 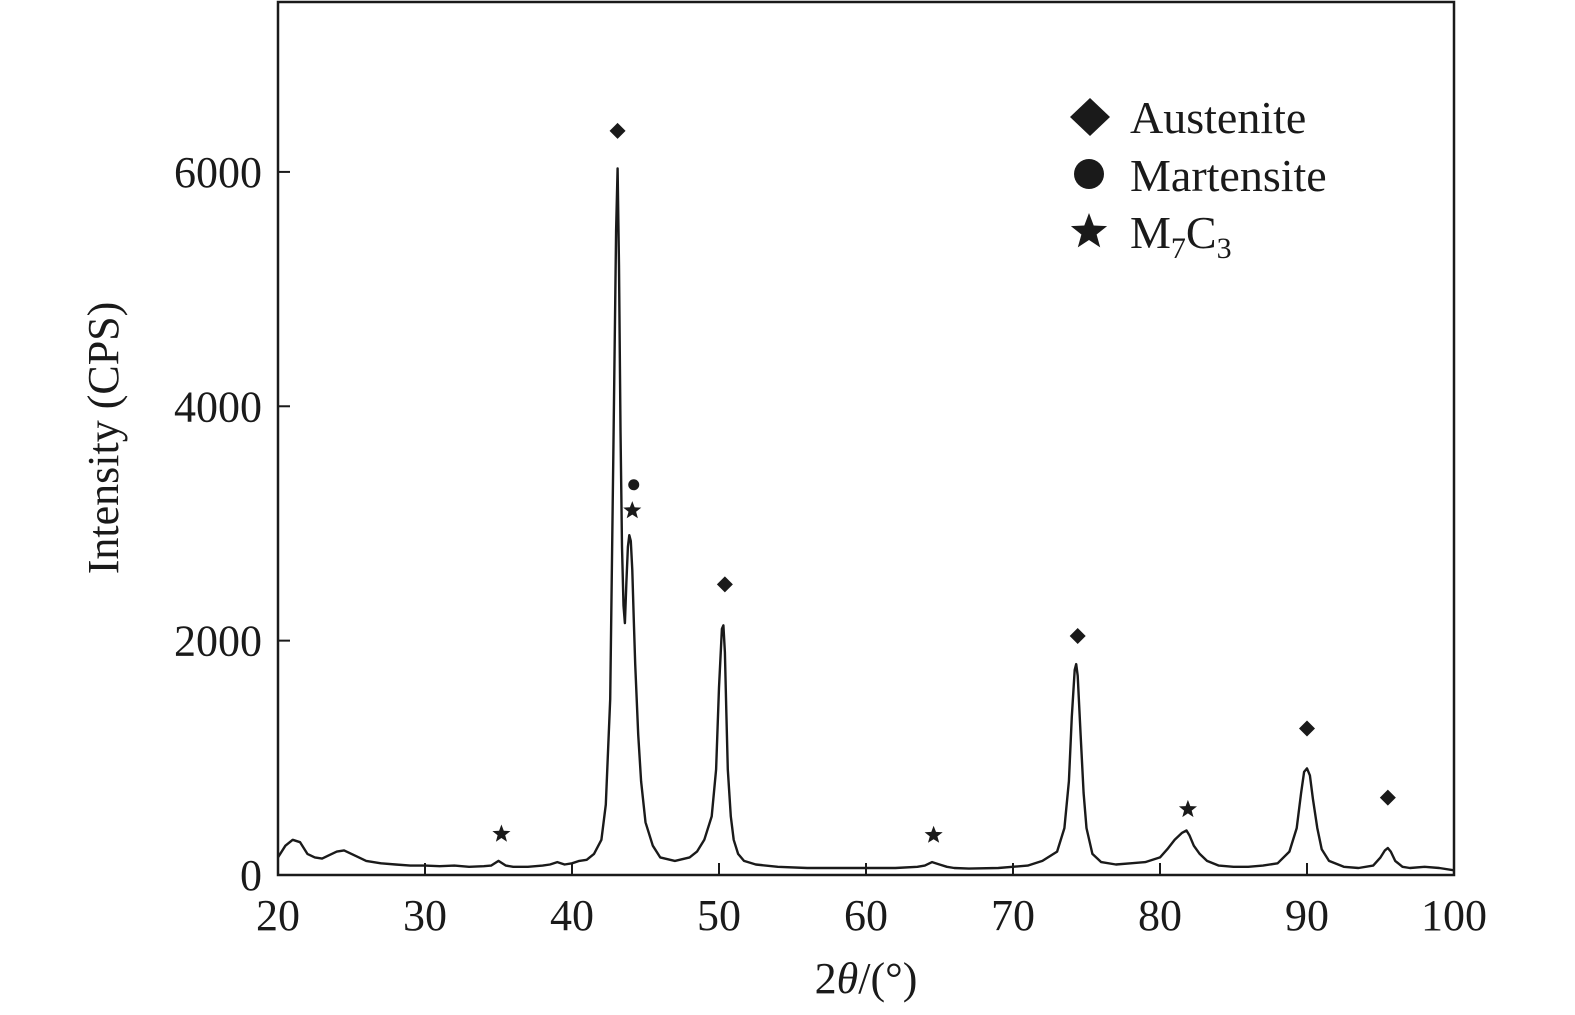 What do you see at coordinates (719, 915) in the screenshot?
I see `x-tick-label: 50` at bounding box center [719, 915].